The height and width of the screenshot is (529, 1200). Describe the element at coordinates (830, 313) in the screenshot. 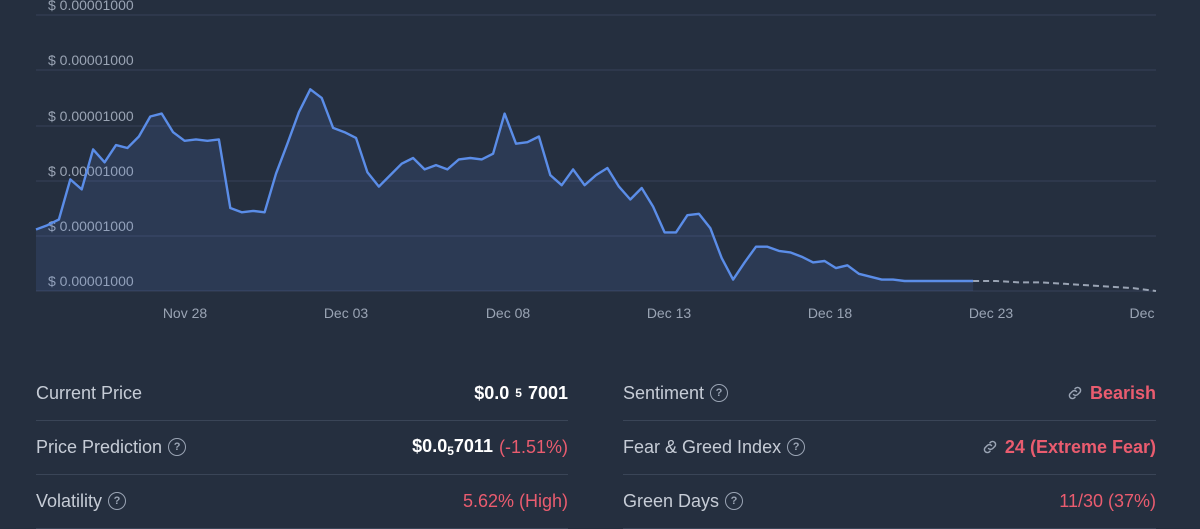

I see `x-tick-label: Dec 18` at that location.